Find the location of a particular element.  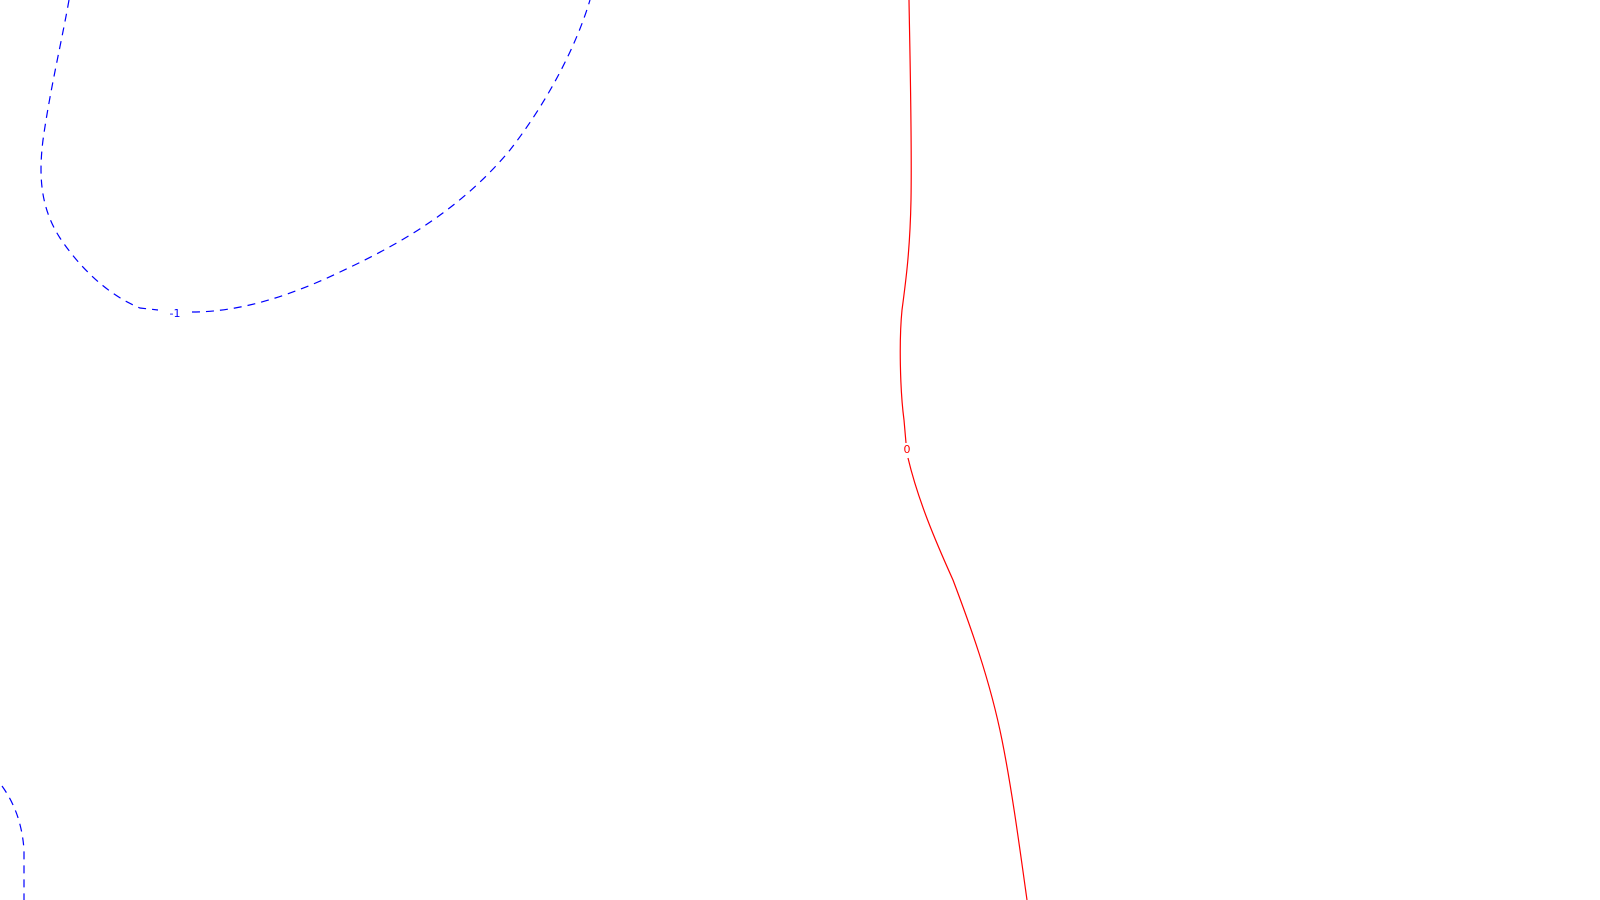

contour-line-0-upper is located at coordinates (905, 222).